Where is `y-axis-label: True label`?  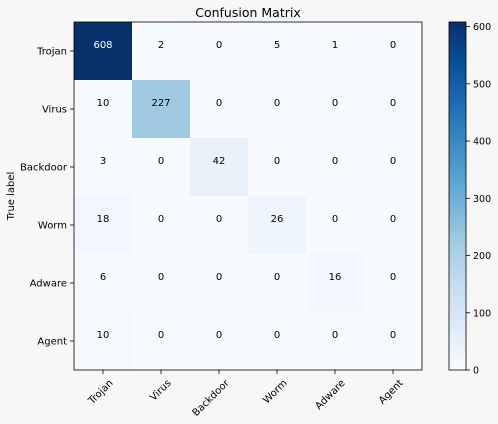 y-axis-label: True label is located at coordinates (11, 197).